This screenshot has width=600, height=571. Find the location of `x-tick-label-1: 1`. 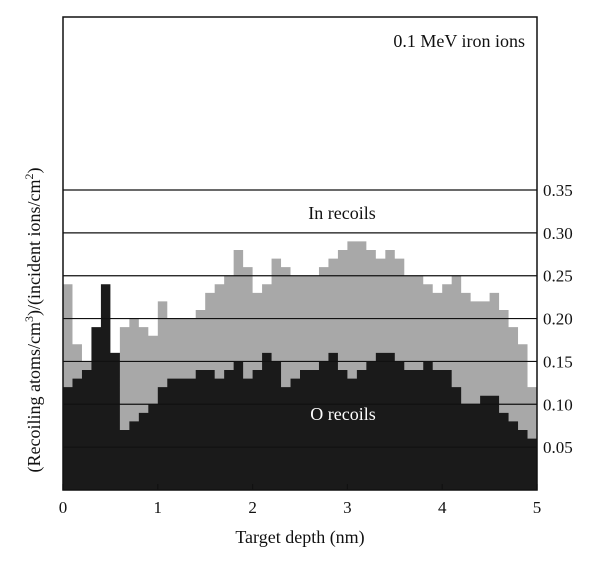

x-tick-label-1: 1 is located at coordinates (158, 507).